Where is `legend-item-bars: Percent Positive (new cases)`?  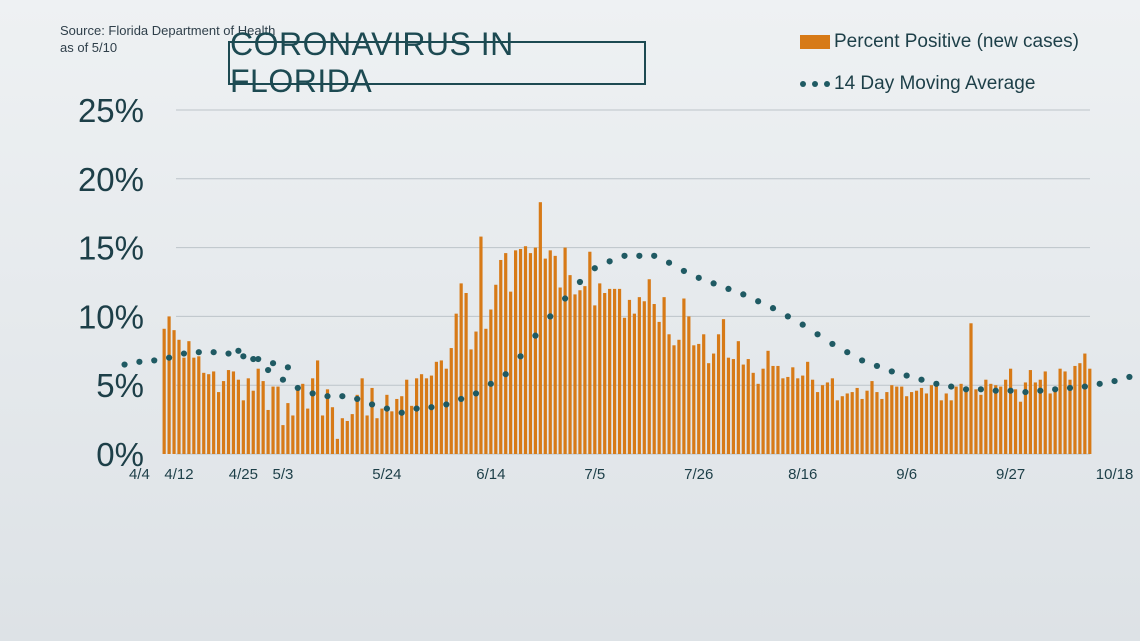 legend-item-bars: Percent Positive (new cases) is located at coordinates (939, 42).